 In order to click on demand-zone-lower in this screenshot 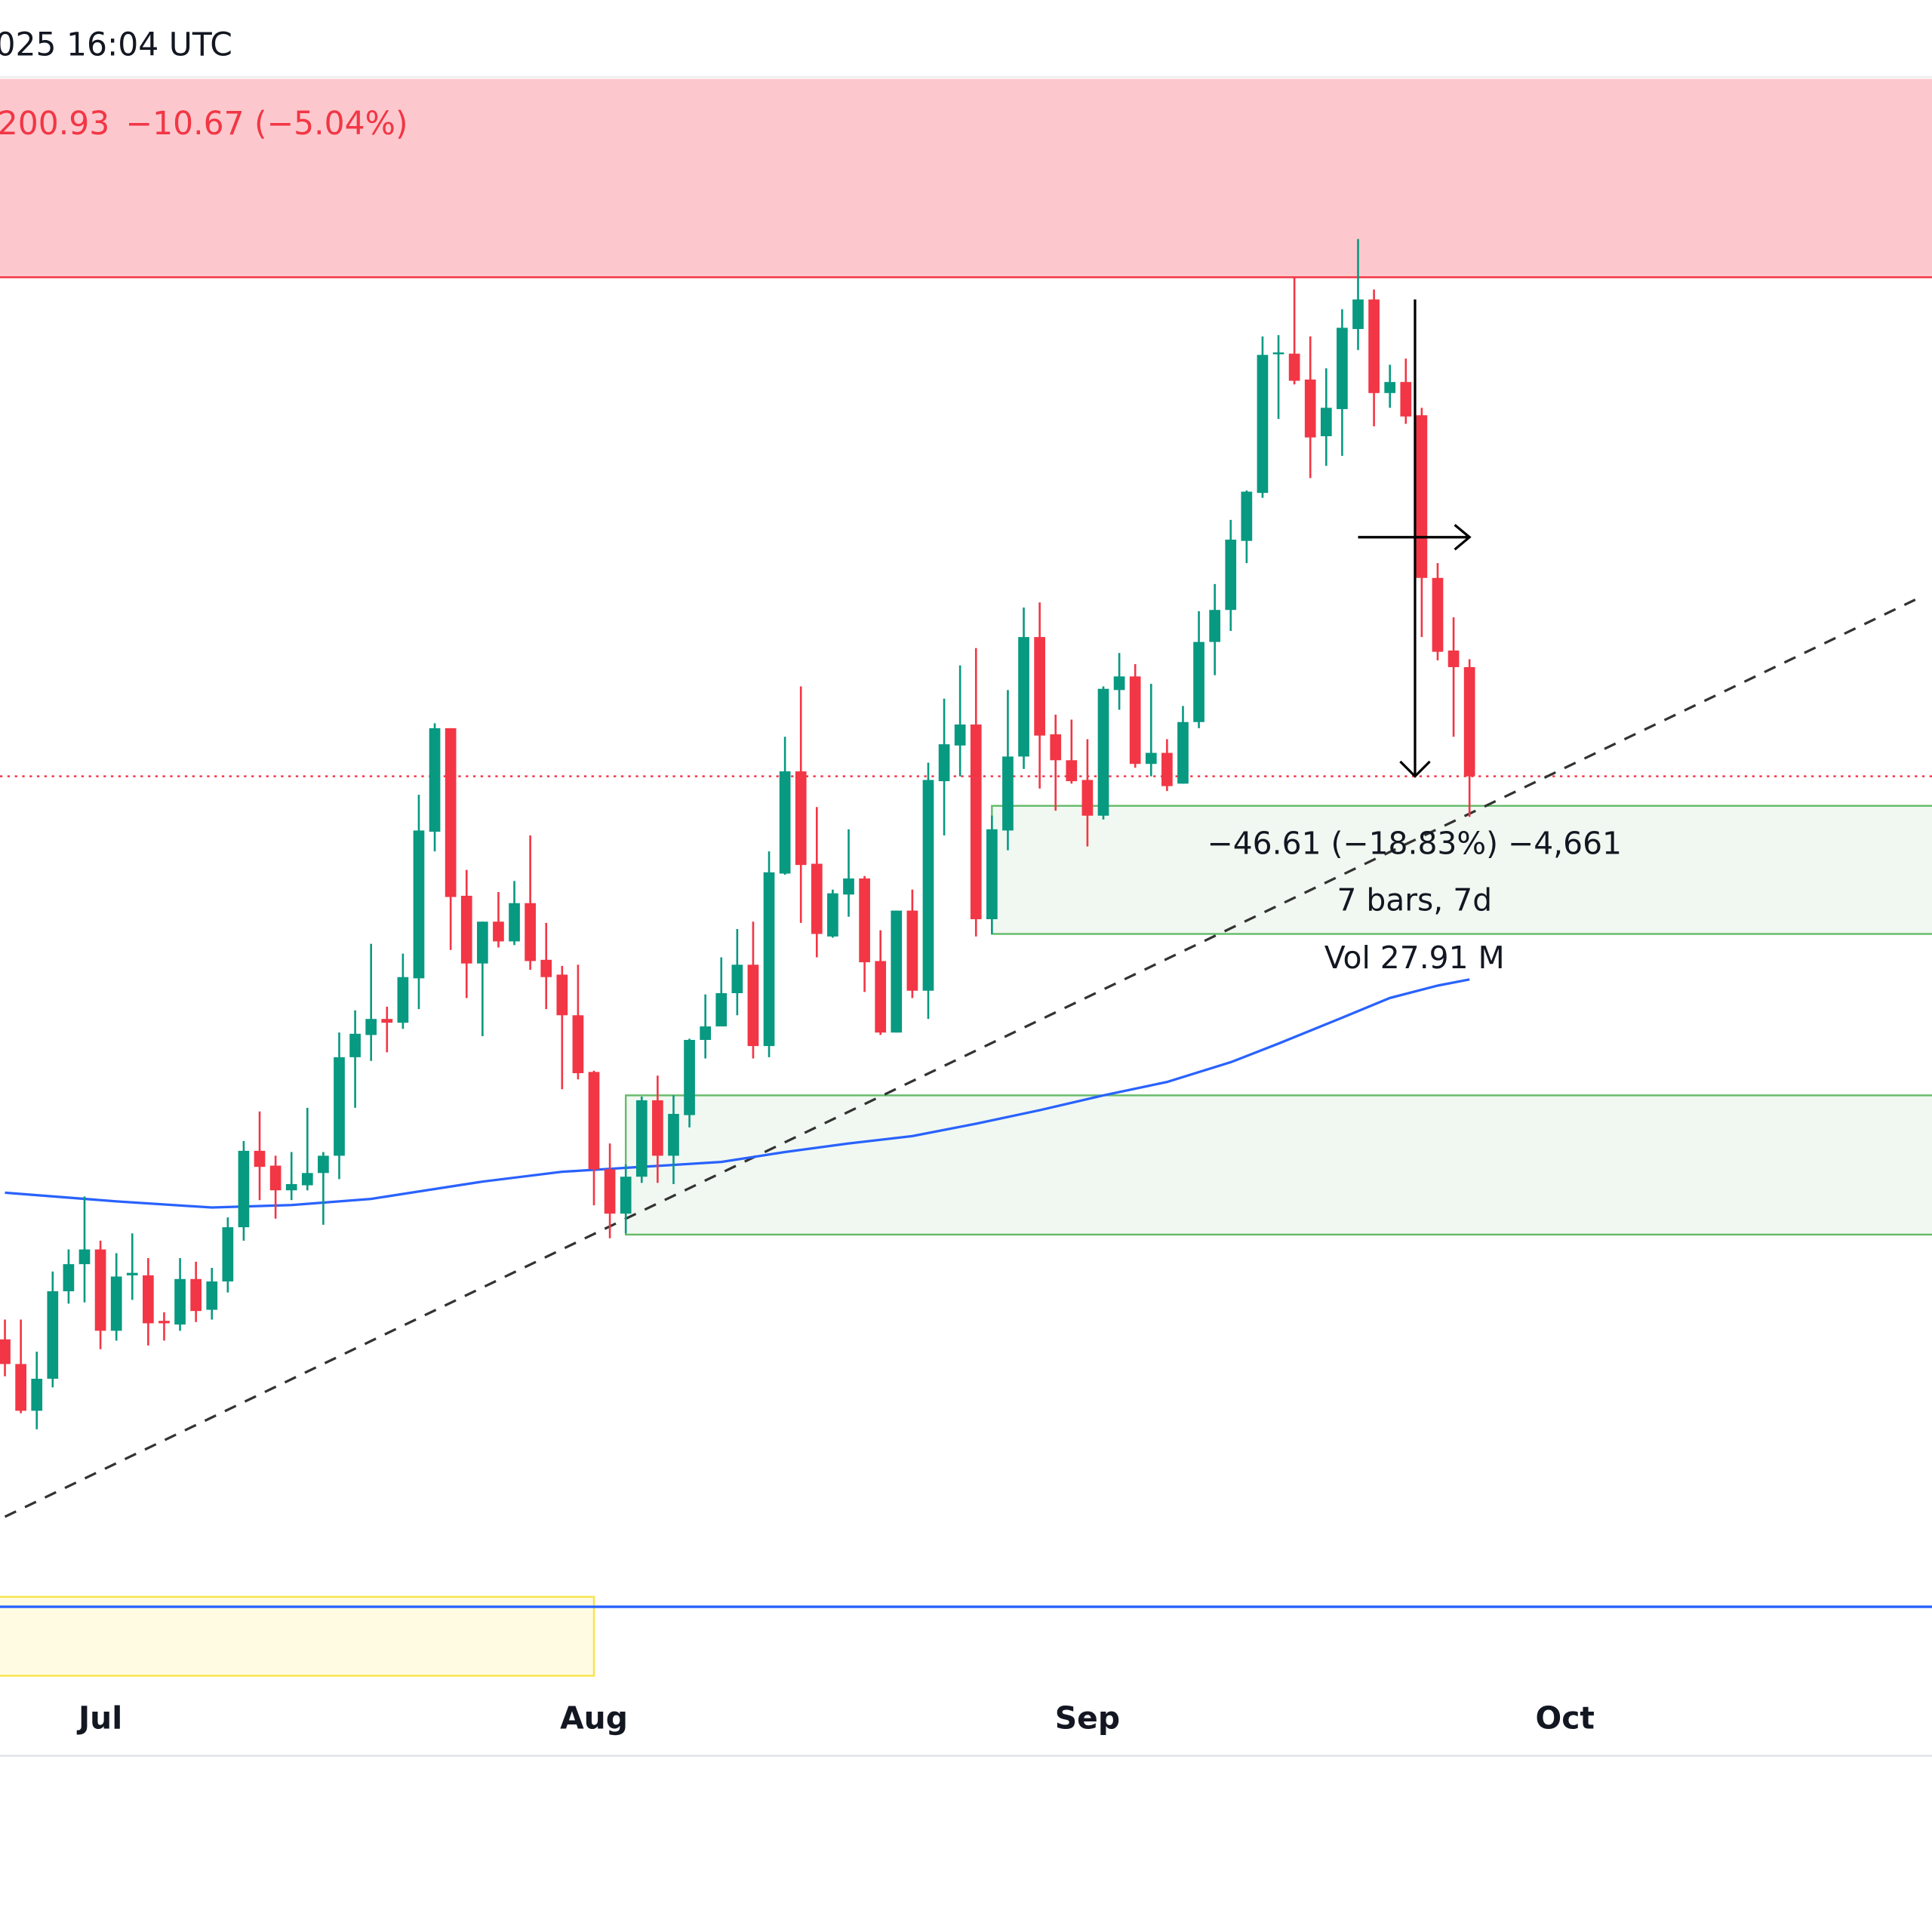, I will do `click(1278, 1165)`.